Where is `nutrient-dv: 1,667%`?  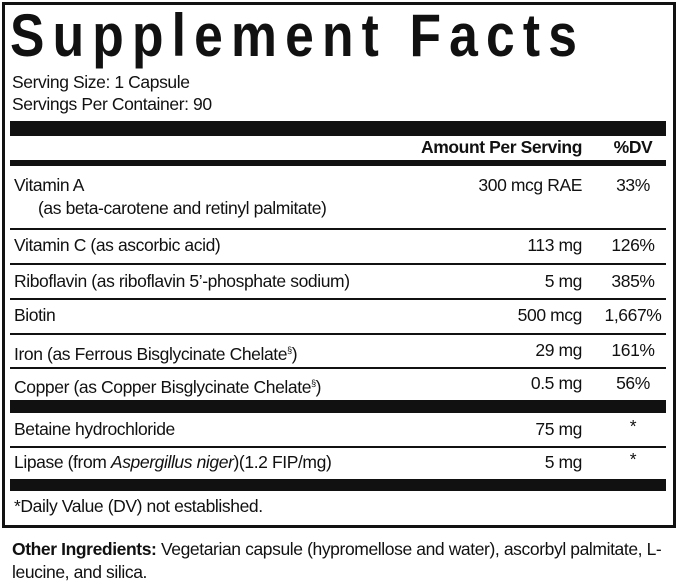
nutrient-dv: 1,667% is located at coordinates (633, 315).